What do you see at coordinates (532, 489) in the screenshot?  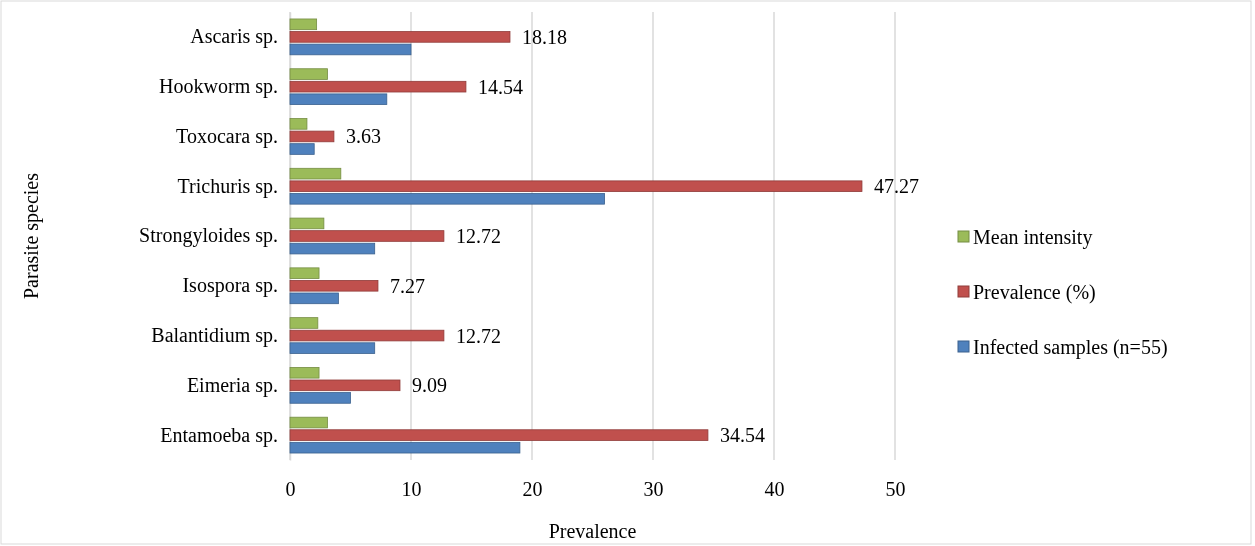 I see `x-tick-label: 20` at bounding box center [532, 489].